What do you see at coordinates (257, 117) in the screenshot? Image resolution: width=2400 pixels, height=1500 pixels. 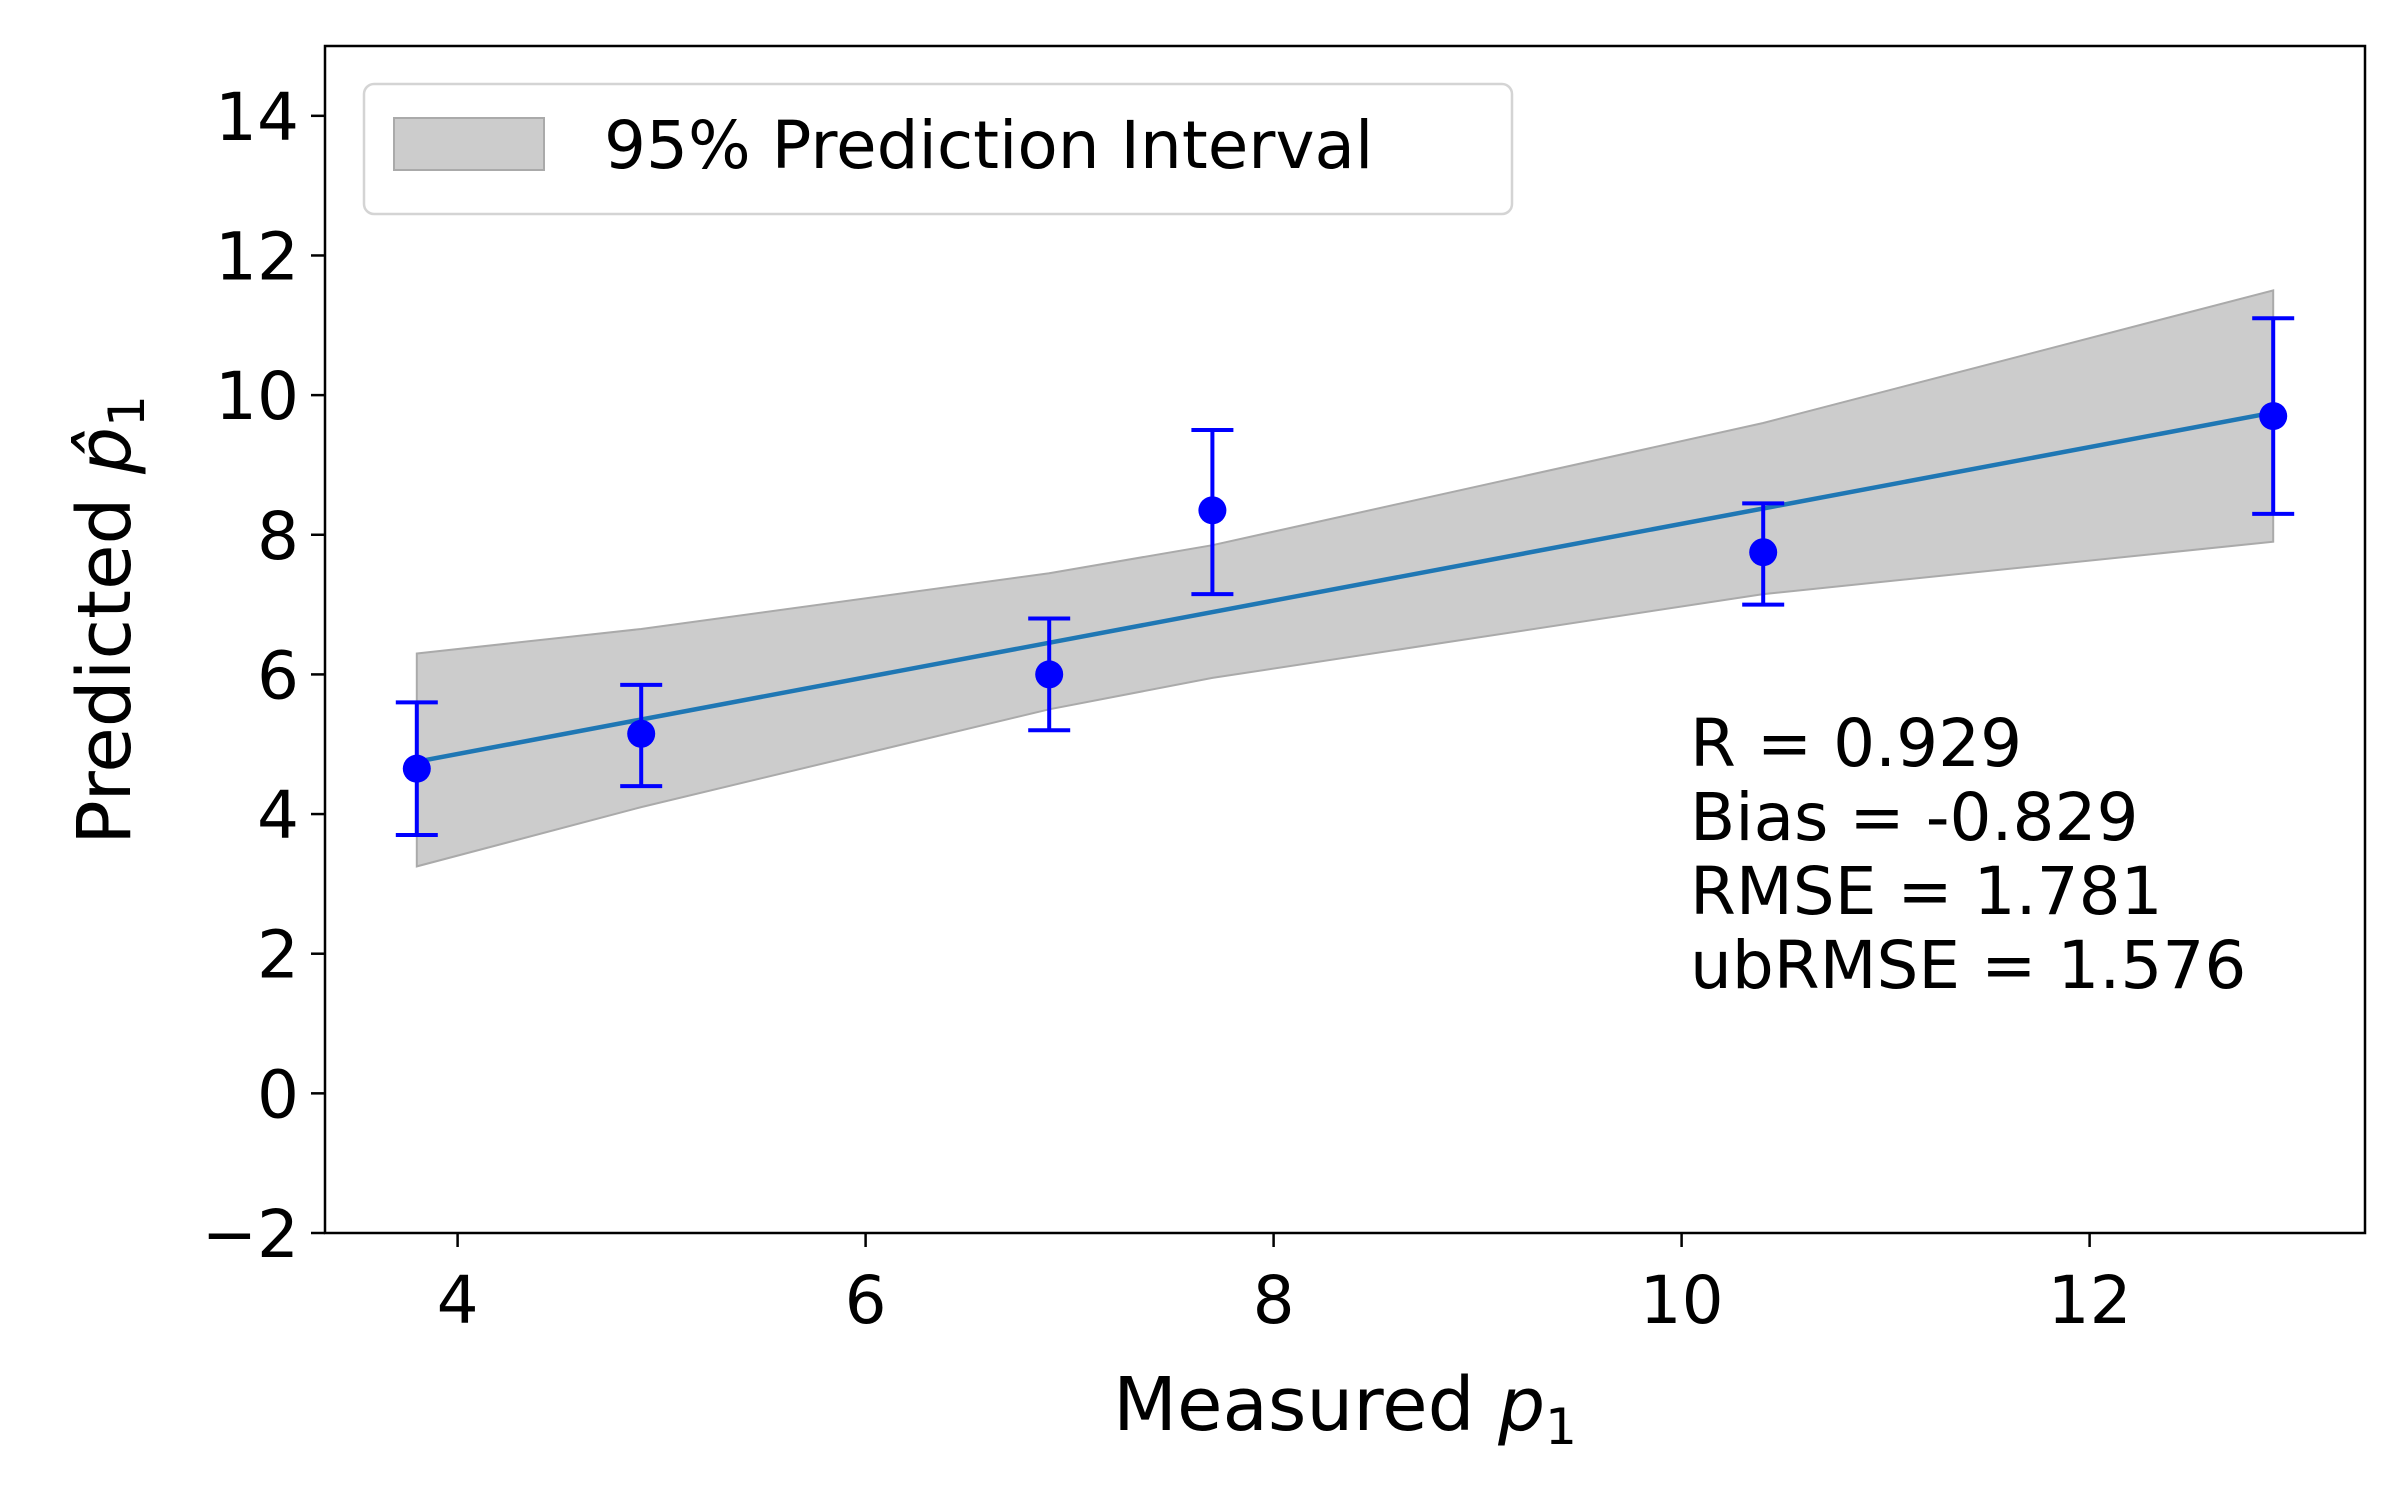 I see `y-tick-label: 14` at bounding box center [257, 117].